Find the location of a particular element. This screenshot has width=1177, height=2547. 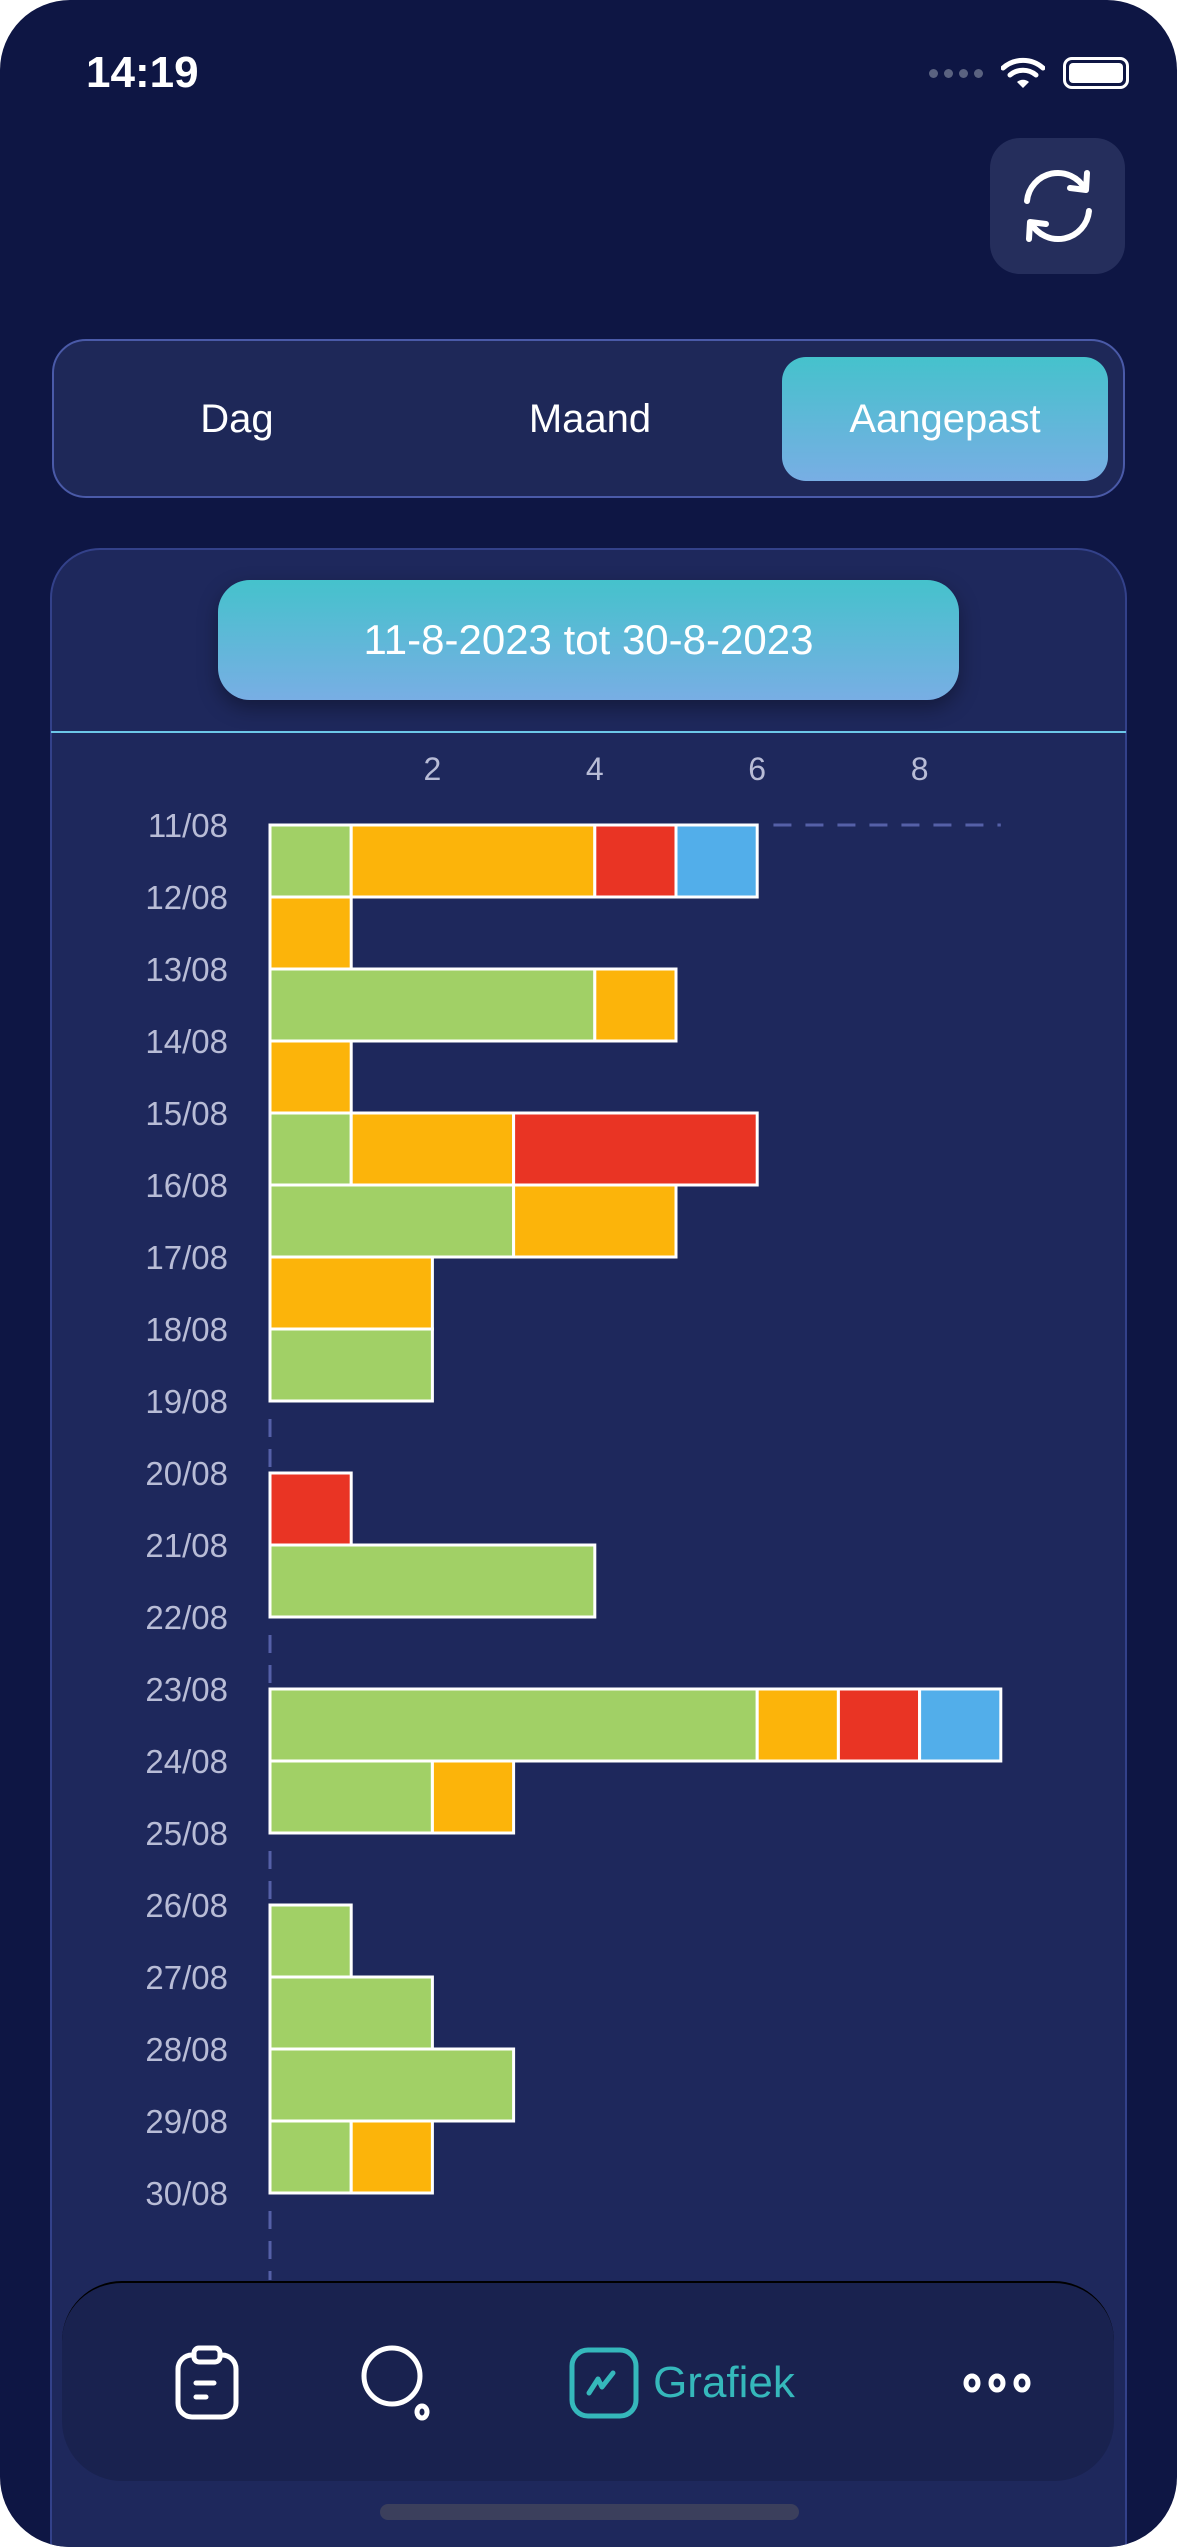

signal-icon is located at coordinates (956, 73).